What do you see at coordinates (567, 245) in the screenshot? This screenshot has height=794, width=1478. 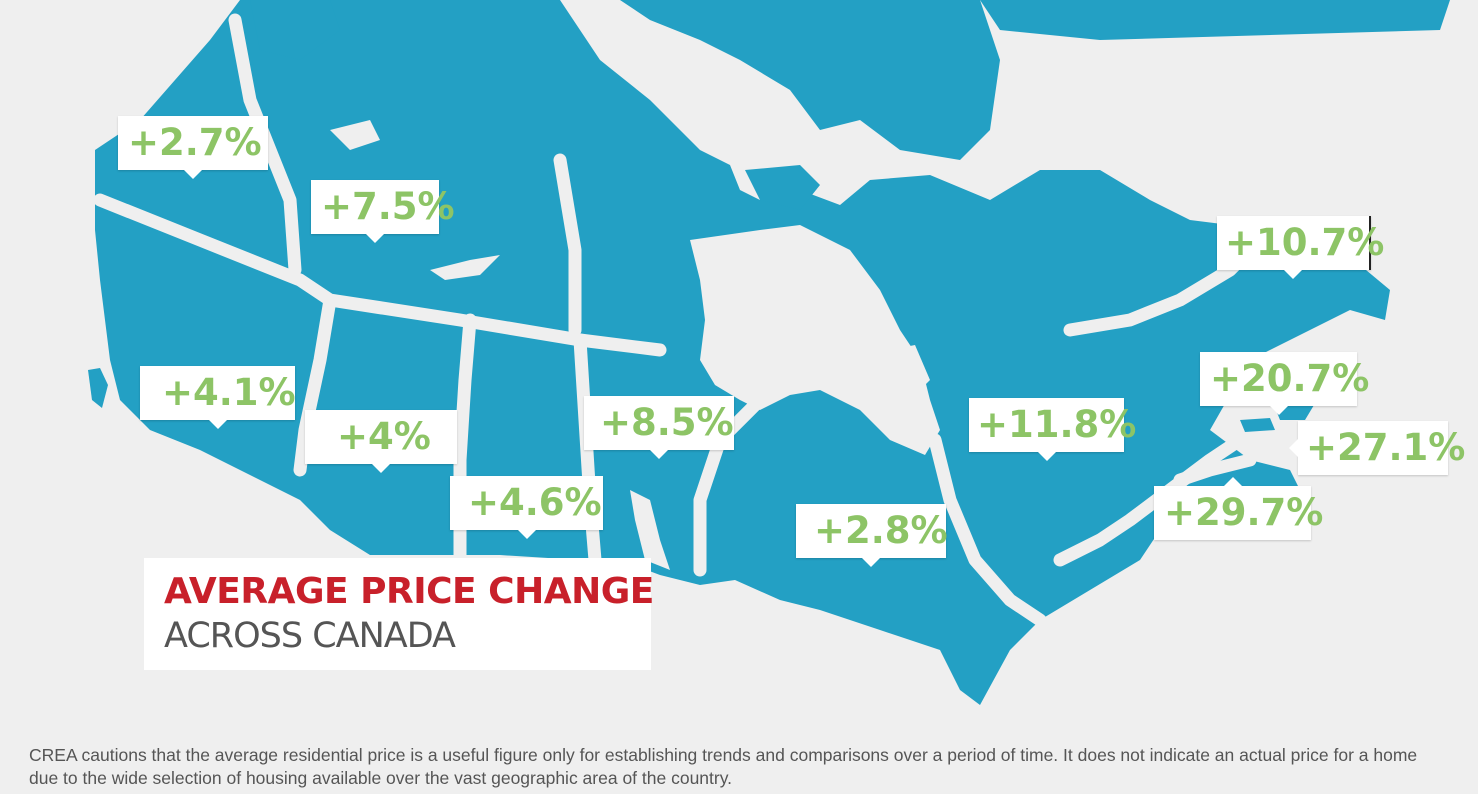 I see `border-nwt-nunavut` at bounding box center [567, 245].